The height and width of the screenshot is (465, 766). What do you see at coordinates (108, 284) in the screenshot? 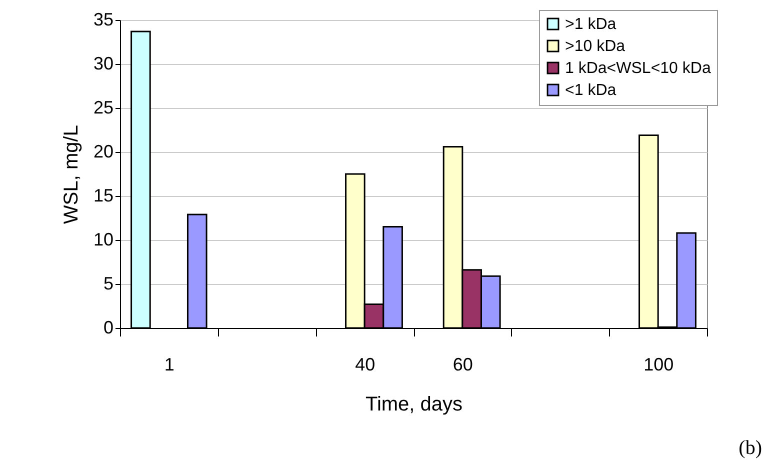
I see `y-tick-label: 5` at bounding box center [108, 284].